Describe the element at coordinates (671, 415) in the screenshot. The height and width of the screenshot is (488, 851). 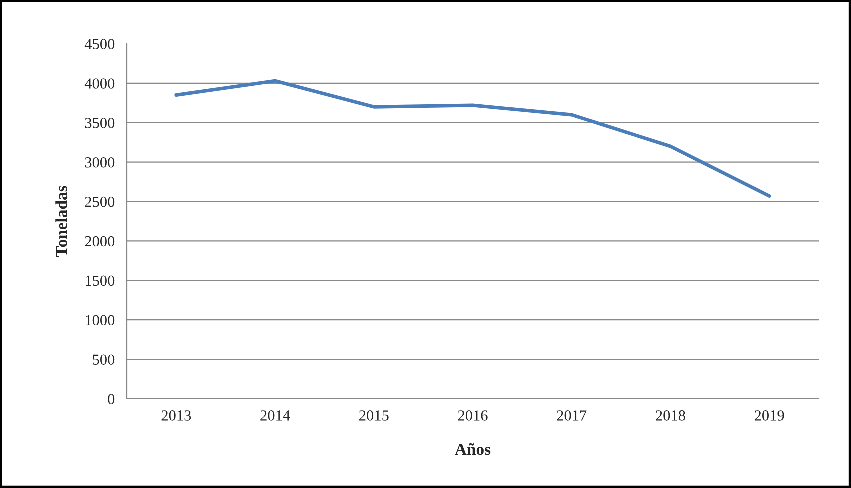
I see `x-tick-label: 2018` at that location.